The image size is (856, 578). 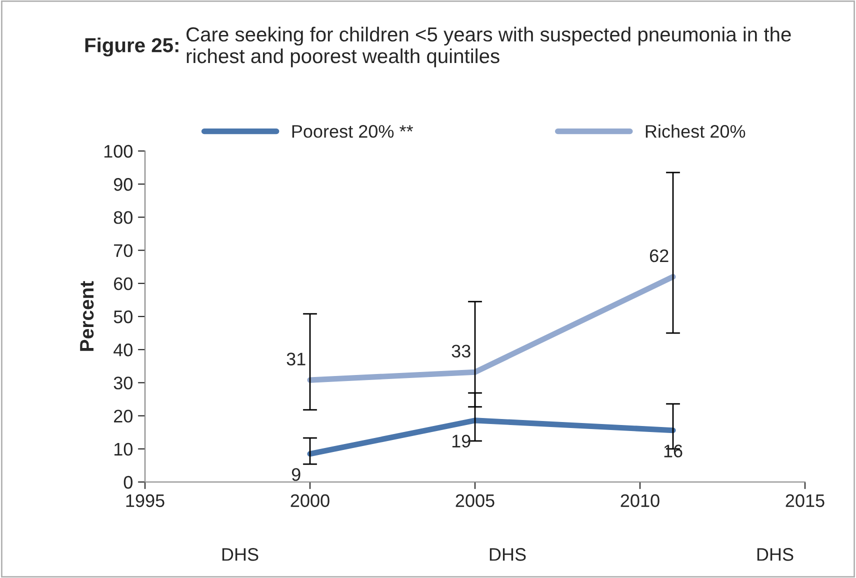 I want to click on y-tick-label: 10, so click(x=123, y=449).